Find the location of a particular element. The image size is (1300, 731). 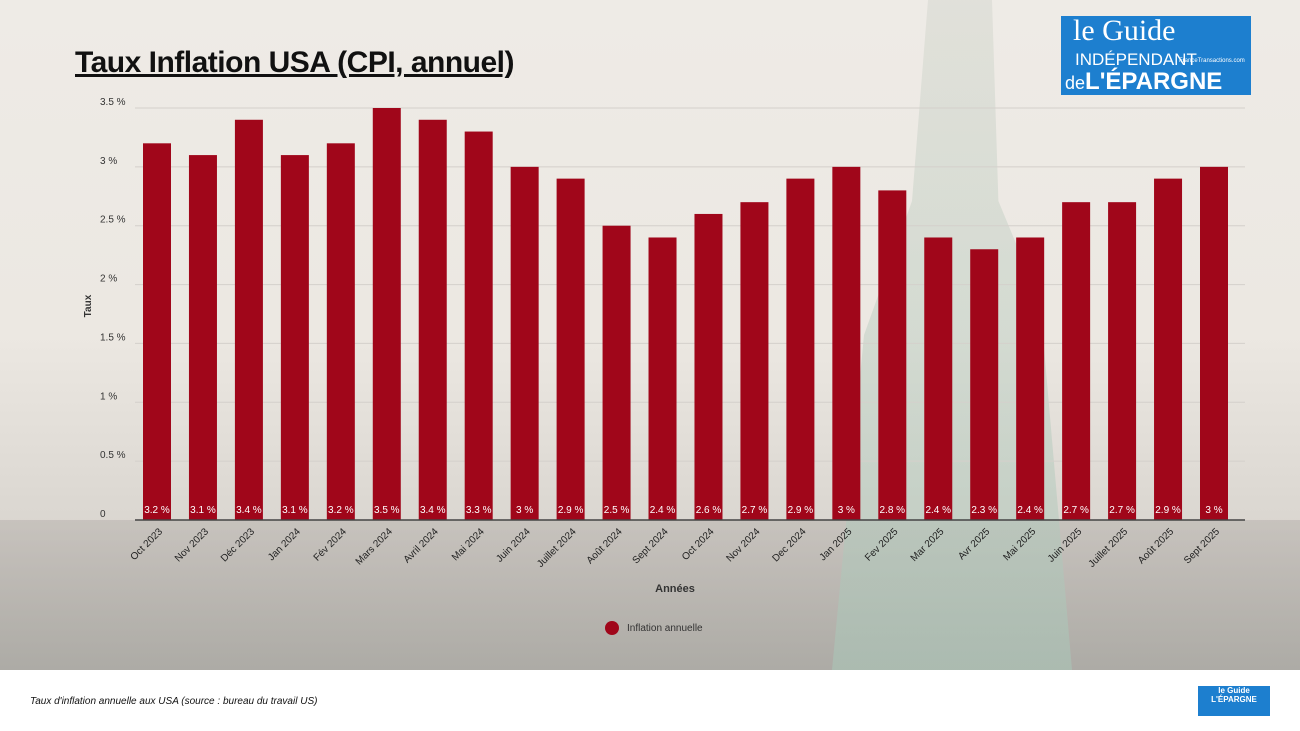

y-tick-label: 2 % is located at coordinates (108, 279).